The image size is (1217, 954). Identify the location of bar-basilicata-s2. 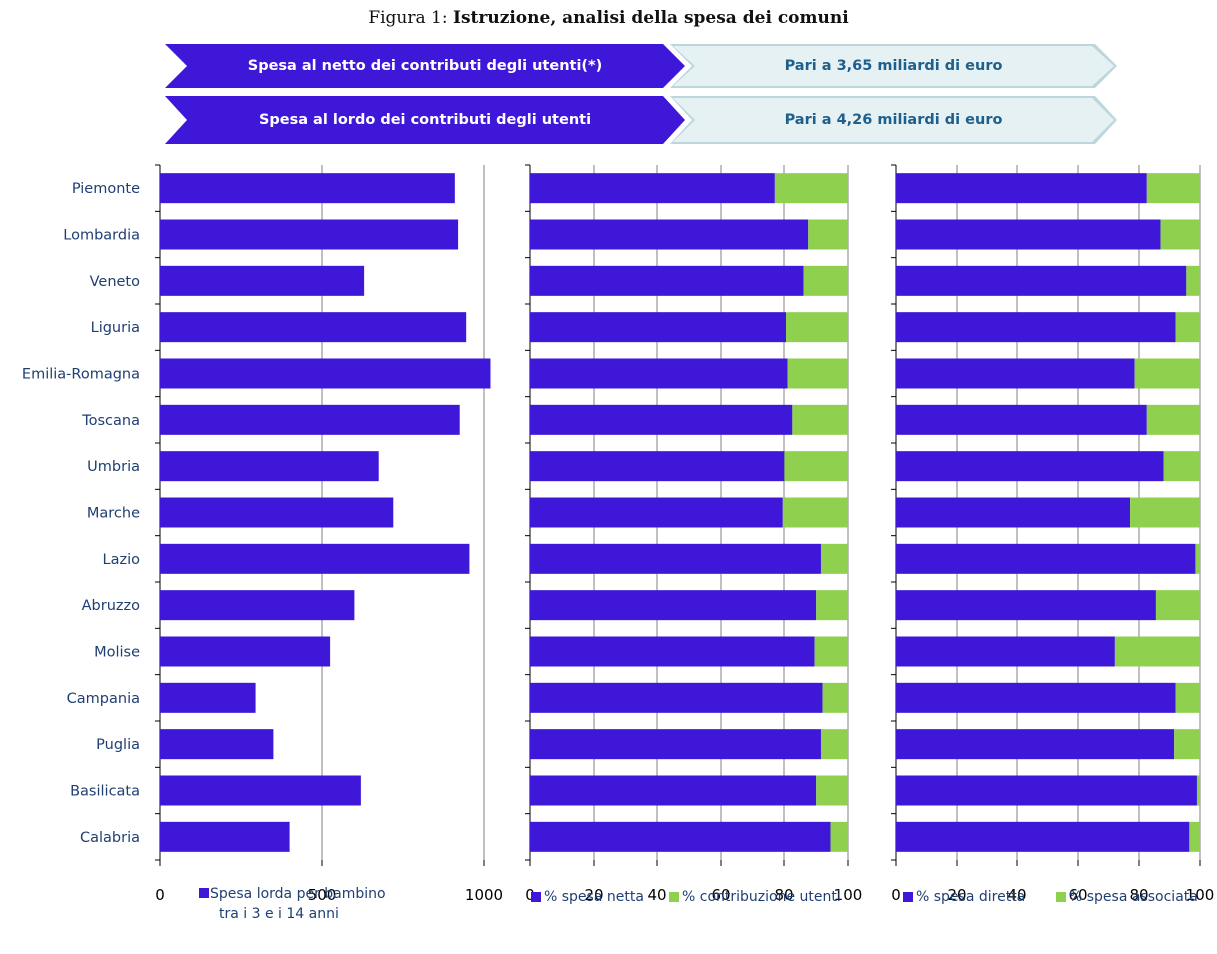
(1198, 790).